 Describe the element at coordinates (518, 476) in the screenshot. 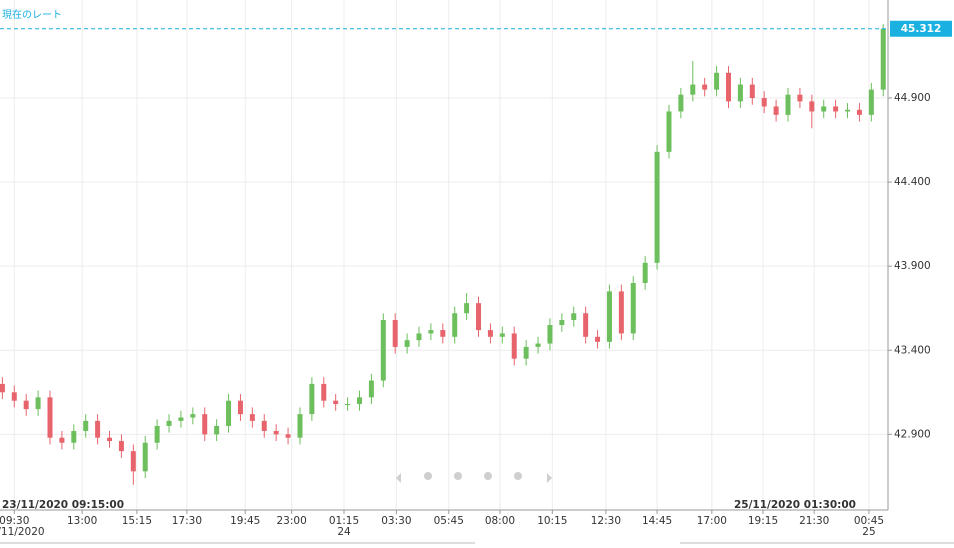

I see `zoom-fit` at that location.